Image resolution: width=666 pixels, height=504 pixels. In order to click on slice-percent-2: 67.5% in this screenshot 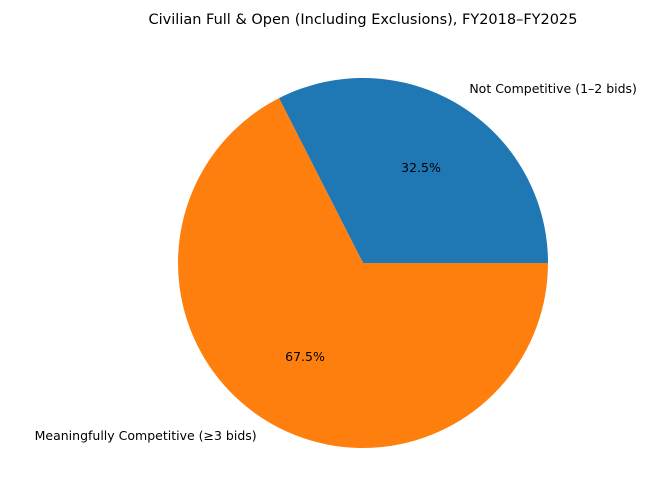, I will do `click(305, 356)`.